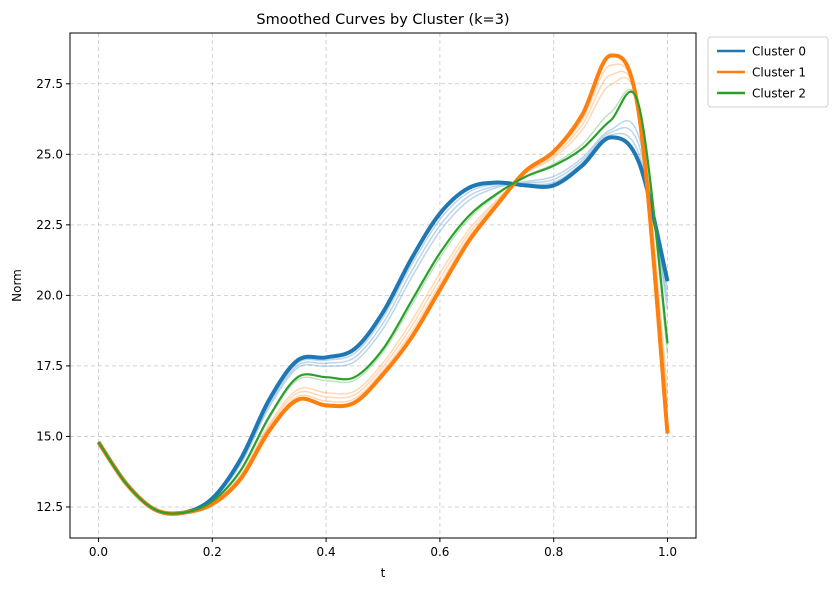 Image resolution: width=837 pixels, height=590 pixels. What do you see at coordinates (383, 573) in the screenshot?
I see `x-axis-title: t` at bounding box center [383, 573].